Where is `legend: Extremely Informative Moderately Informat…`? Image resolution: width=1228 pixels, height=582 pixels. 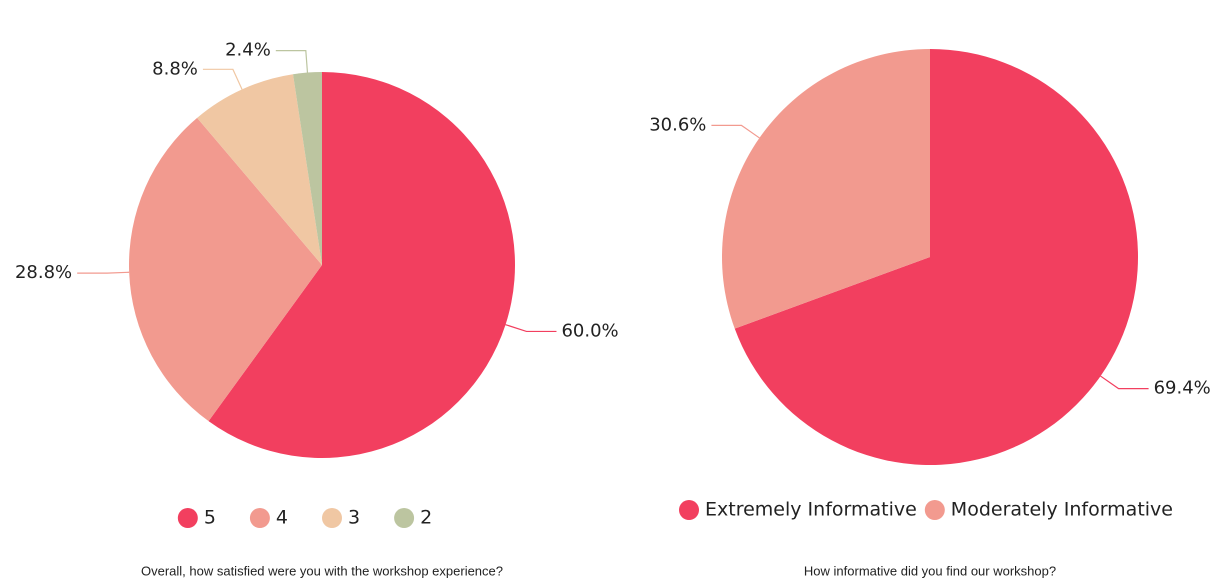 legend: Extremely Informative Moderately Informat… is located at coordinates (926, 510).